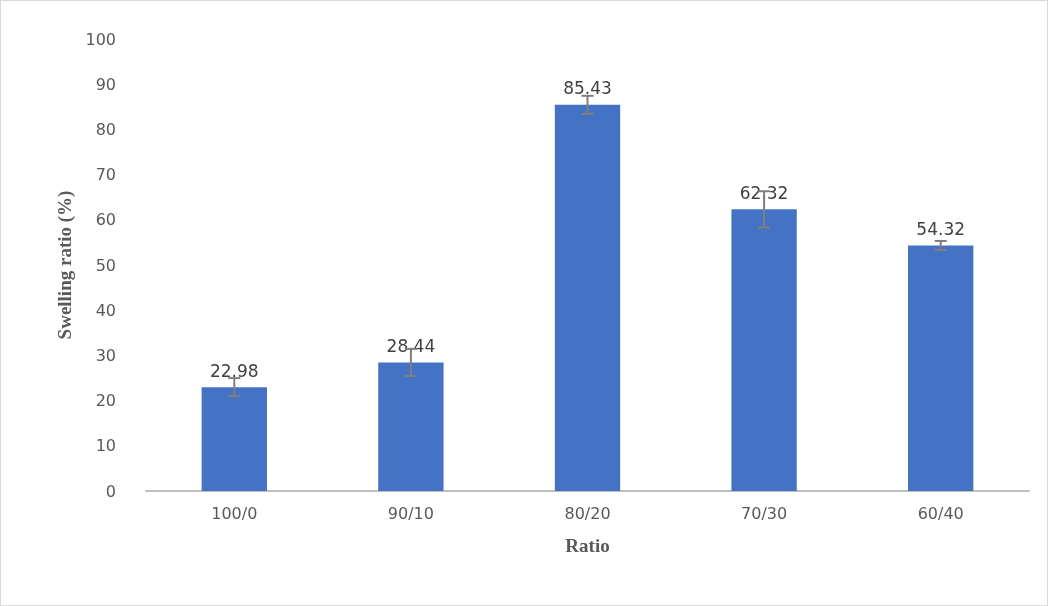 This screenshot has width=1048, height=606. I want to click on y-axis-title: Swelling ratio (%), so click(65, 265).